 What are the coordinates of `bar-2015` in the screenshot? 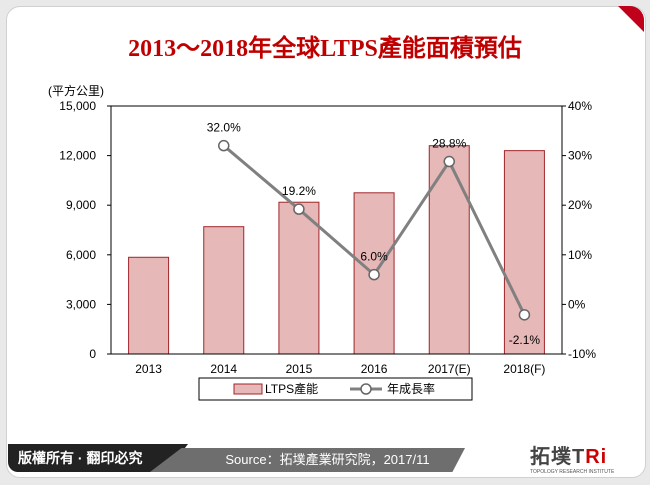 It's located at (299, 278).